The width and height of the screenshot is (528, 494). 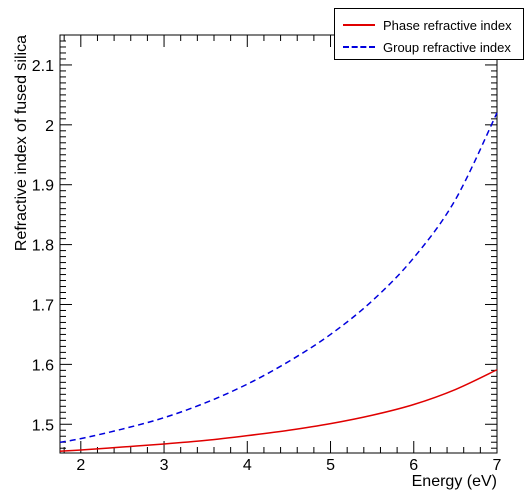 What do you see at coordinates (43, 246) in the screenshot?
I see `y-tick-label: 1.8` at bounding box center [43, 246].